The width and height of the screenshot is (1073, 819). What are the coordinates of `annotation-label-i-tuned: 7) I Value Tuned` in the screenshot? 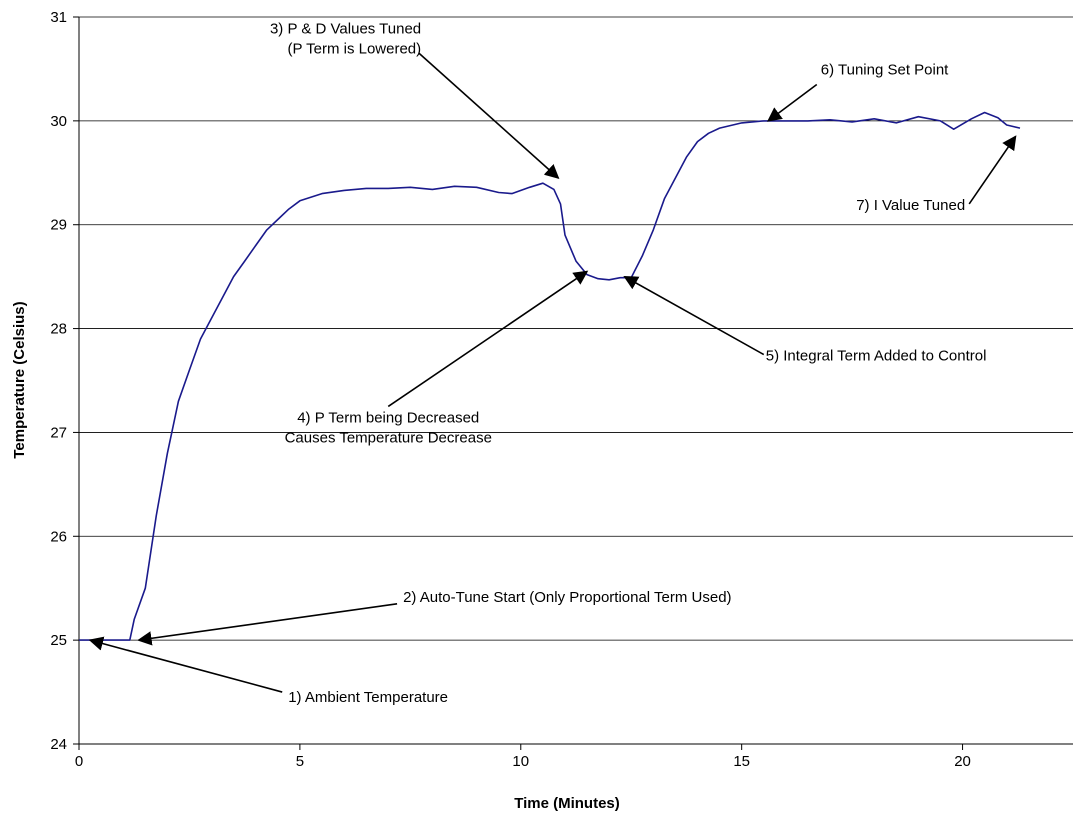 It's located at (910, 205).